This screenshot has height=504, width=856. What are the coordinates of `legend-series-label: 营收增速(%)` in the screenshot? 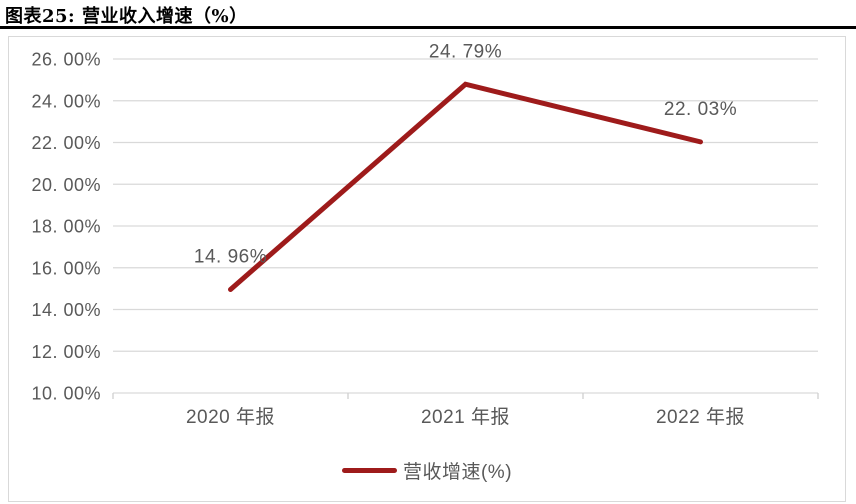 It's located at (457, 472).